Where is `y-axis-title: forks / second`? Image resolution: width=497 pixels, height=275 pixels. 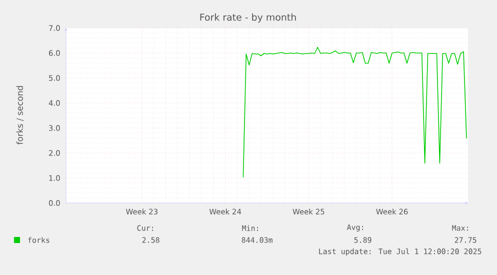
y-axis-title: forks / second is located at coordinates (20, 115).